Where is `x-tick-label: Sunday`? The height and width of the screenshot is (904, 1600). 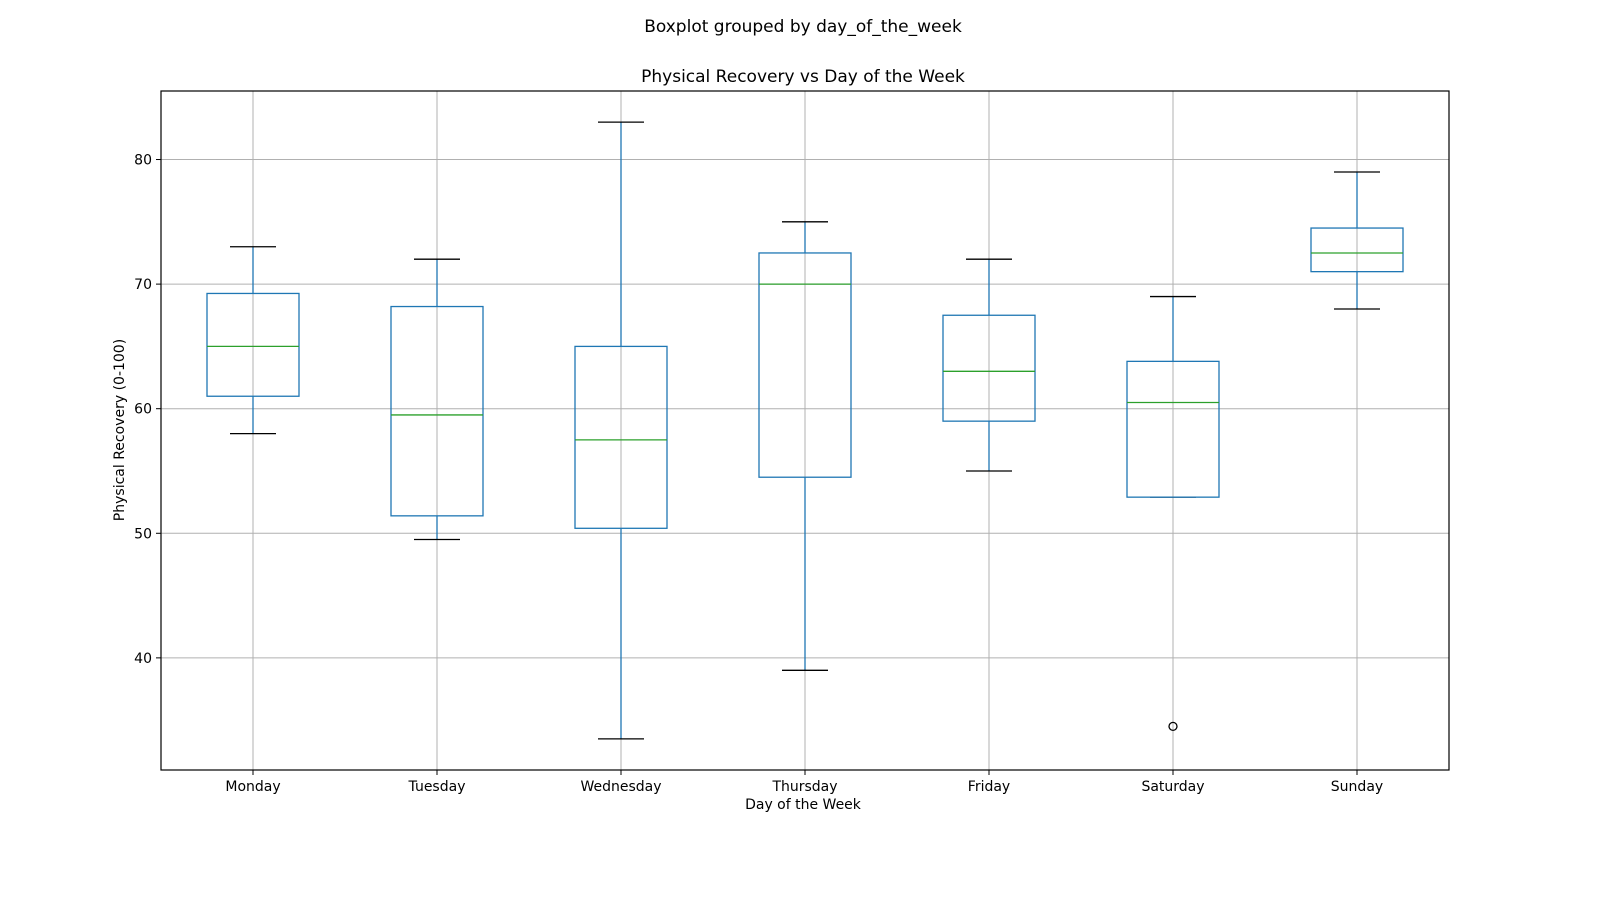
x-tick-label: Sunday is located at coordinates (1357, 787).